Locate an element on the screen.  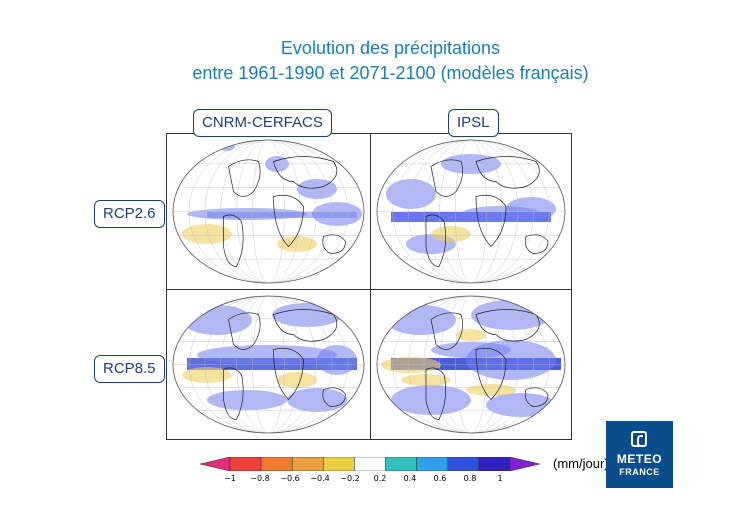
colorbar-ticks: −1 −0.8 −0.6 −0.4 −0.2 0.2 0.4 0.6 0.8 1 is located at coordinates (363, 478).